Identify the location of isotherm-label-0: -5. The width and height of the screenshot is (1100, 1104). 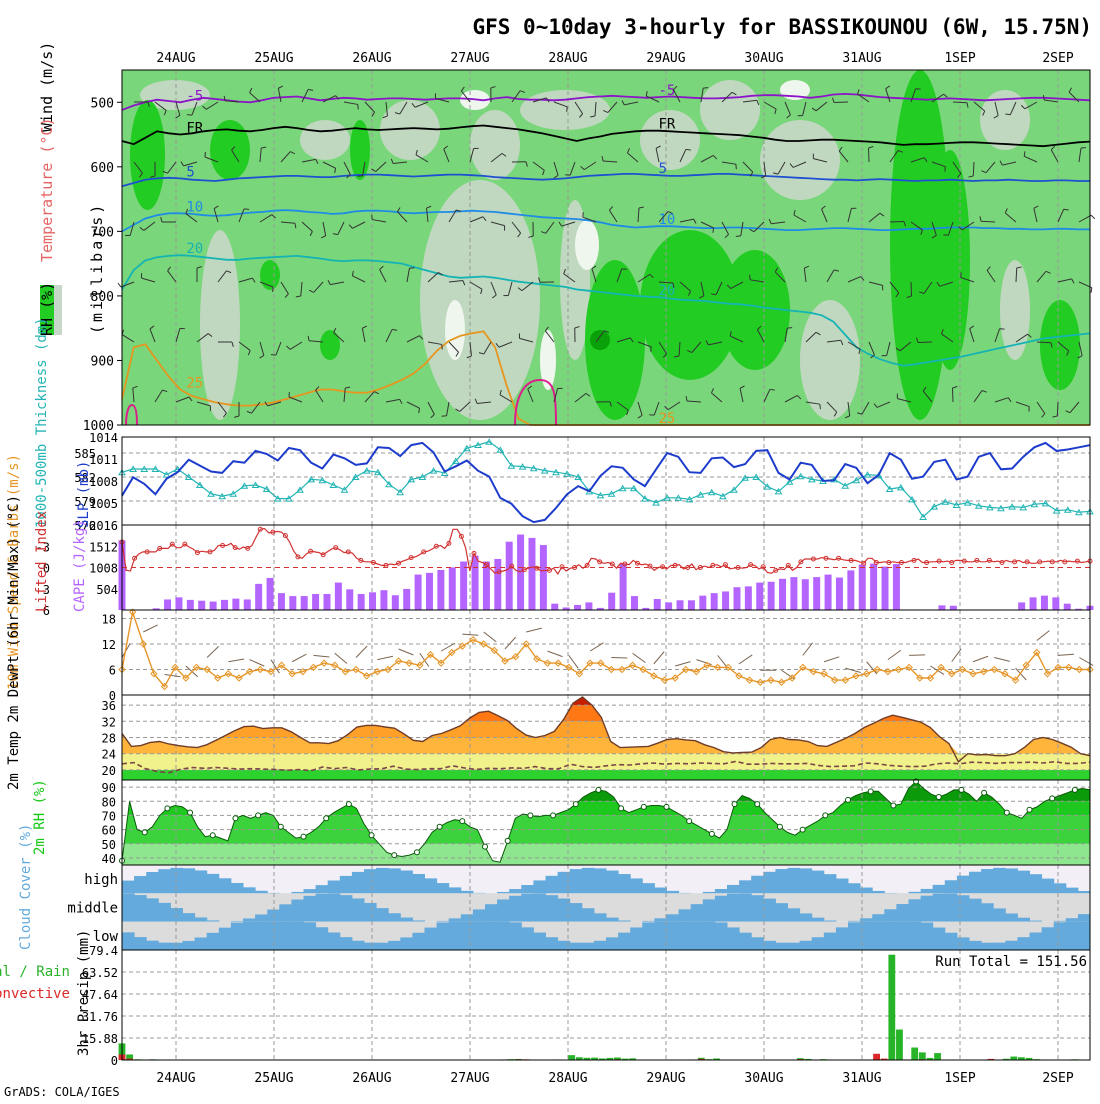
(194, 96).